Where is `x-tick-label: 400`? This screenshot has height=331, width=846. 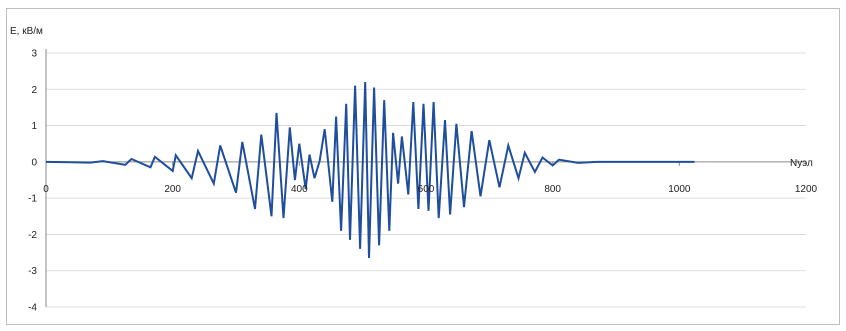 x-tick-label: 400 is located at coordinates (299, 189).